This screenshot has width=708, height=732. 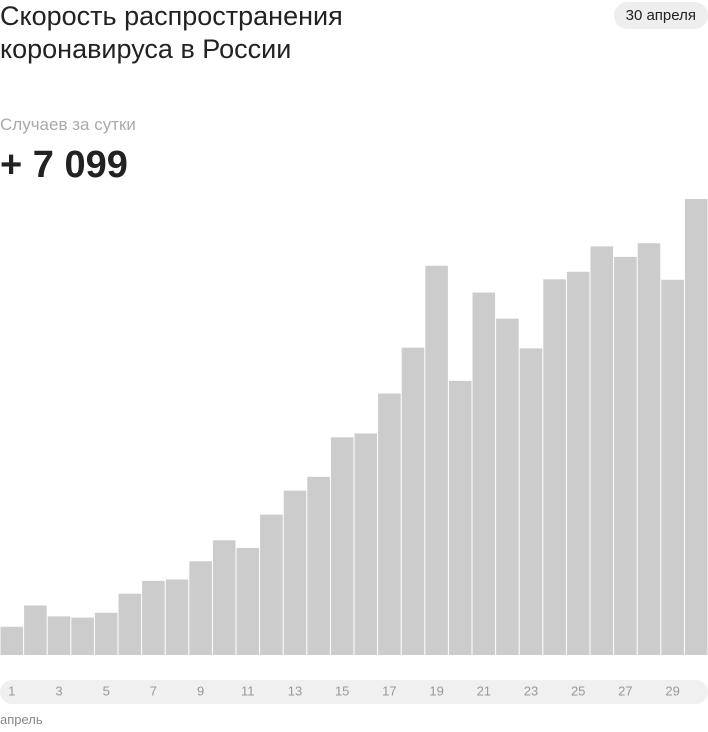 I want to click on subtitle: Случаев за сутки, so click(x=68, y=124).